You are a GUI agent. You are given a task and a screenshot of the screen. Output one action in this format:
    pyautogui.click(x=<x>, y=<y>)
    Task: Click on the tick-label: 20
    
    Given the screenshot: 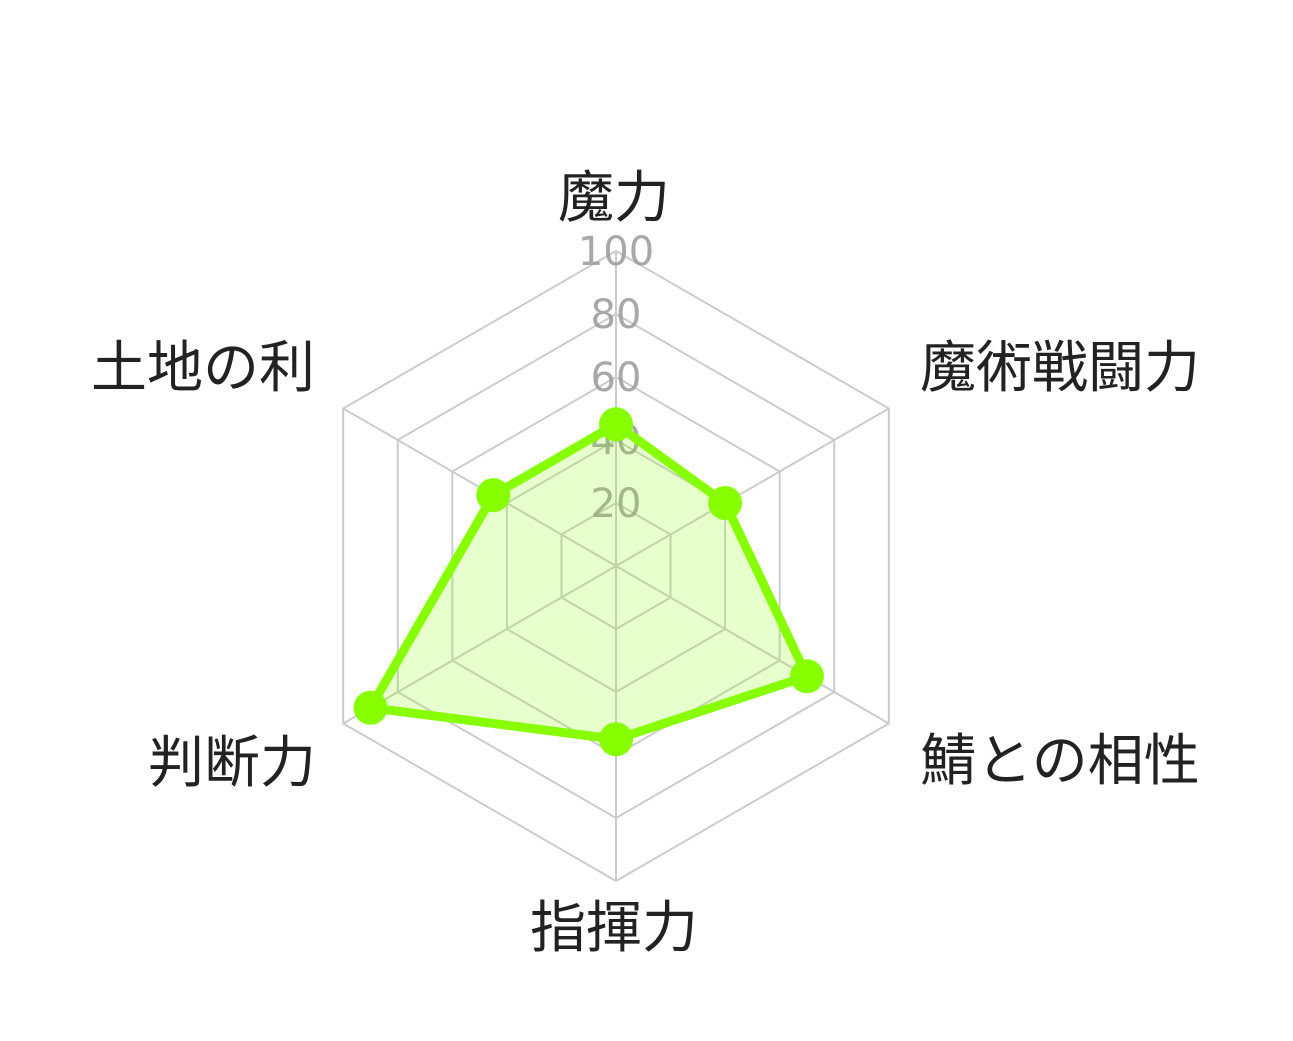 What is the action you would take?
    pyautogui.click(x=616, y=504)
    